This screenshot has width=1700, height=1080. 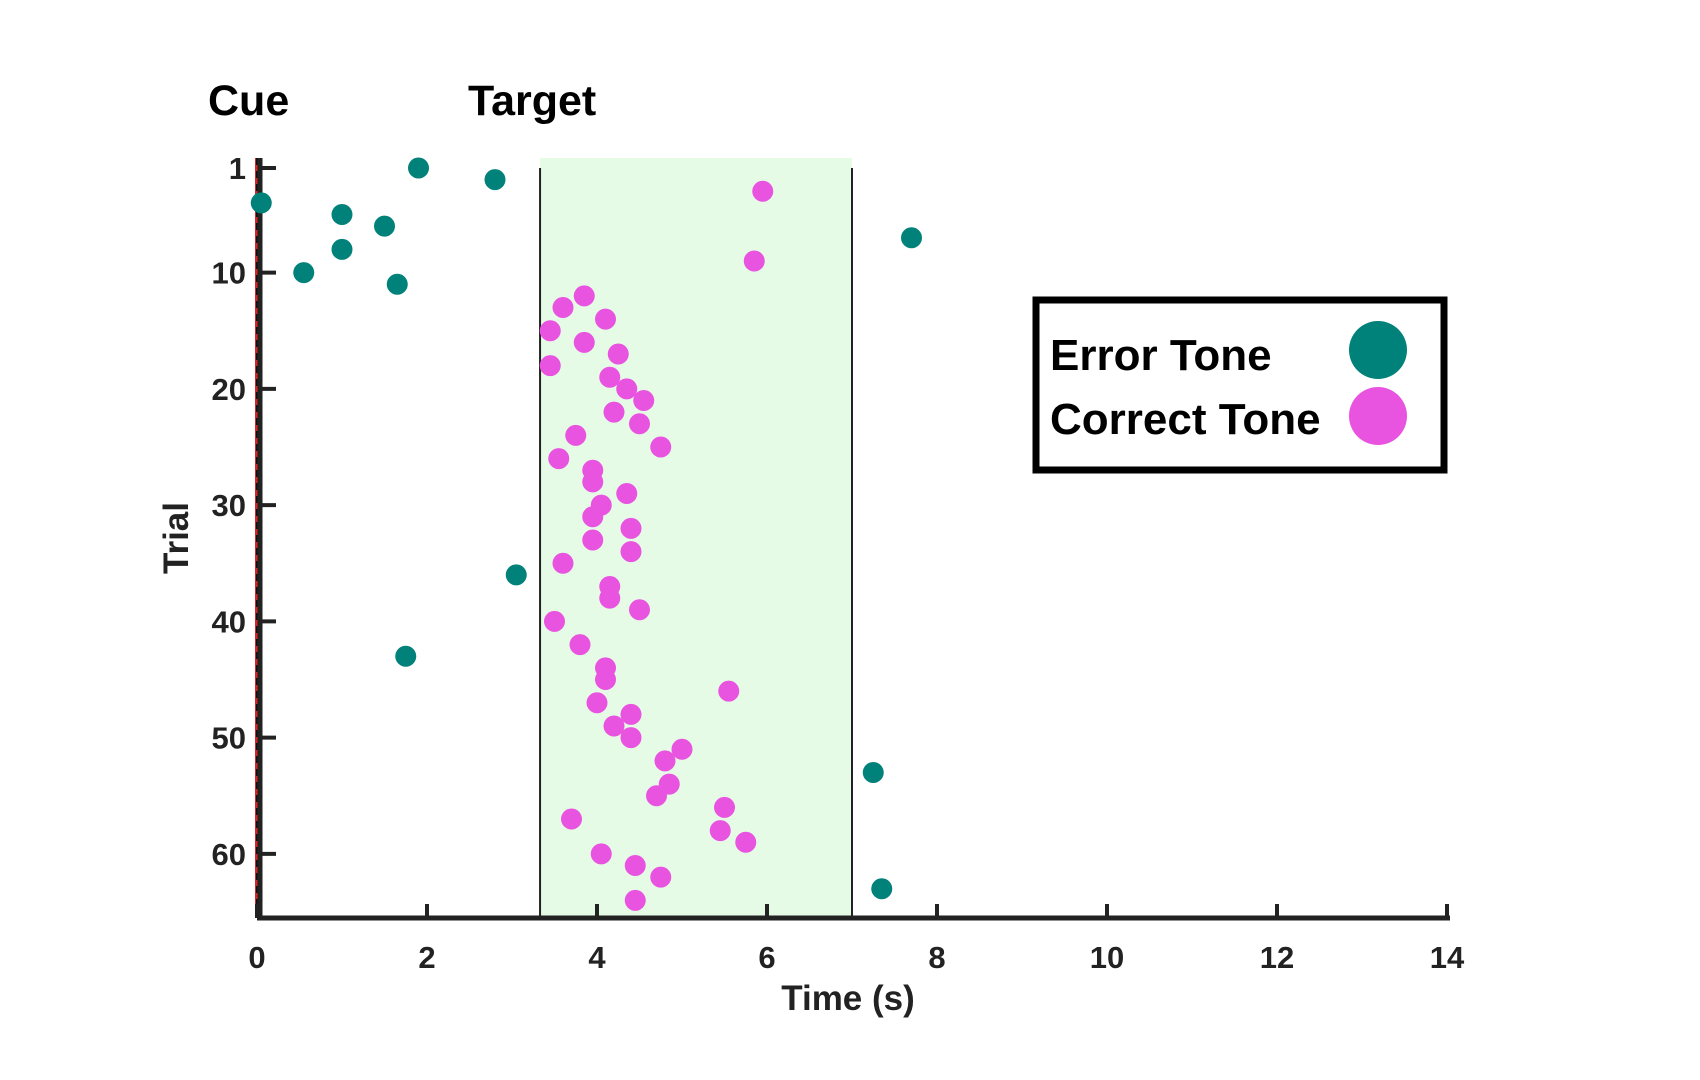 What do you see at coordinates (1185, 419) in the screenshot?
I see `legend-label-correct-tone: Correct Tone` at bounding box center [1185, 419].